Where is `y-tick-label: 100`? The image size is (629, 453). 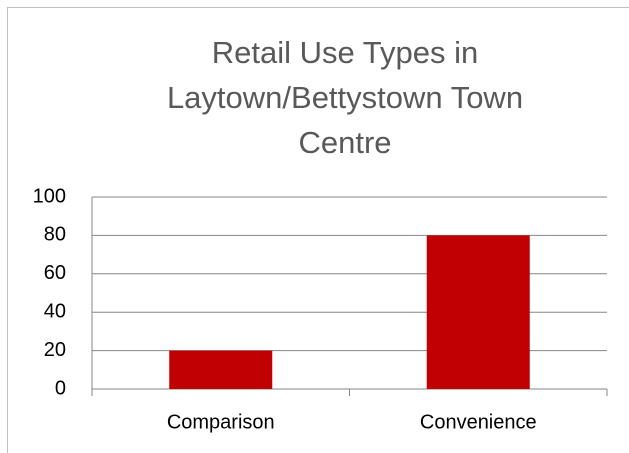 y-tick-label: 100 is located at coordinates (49, 196).